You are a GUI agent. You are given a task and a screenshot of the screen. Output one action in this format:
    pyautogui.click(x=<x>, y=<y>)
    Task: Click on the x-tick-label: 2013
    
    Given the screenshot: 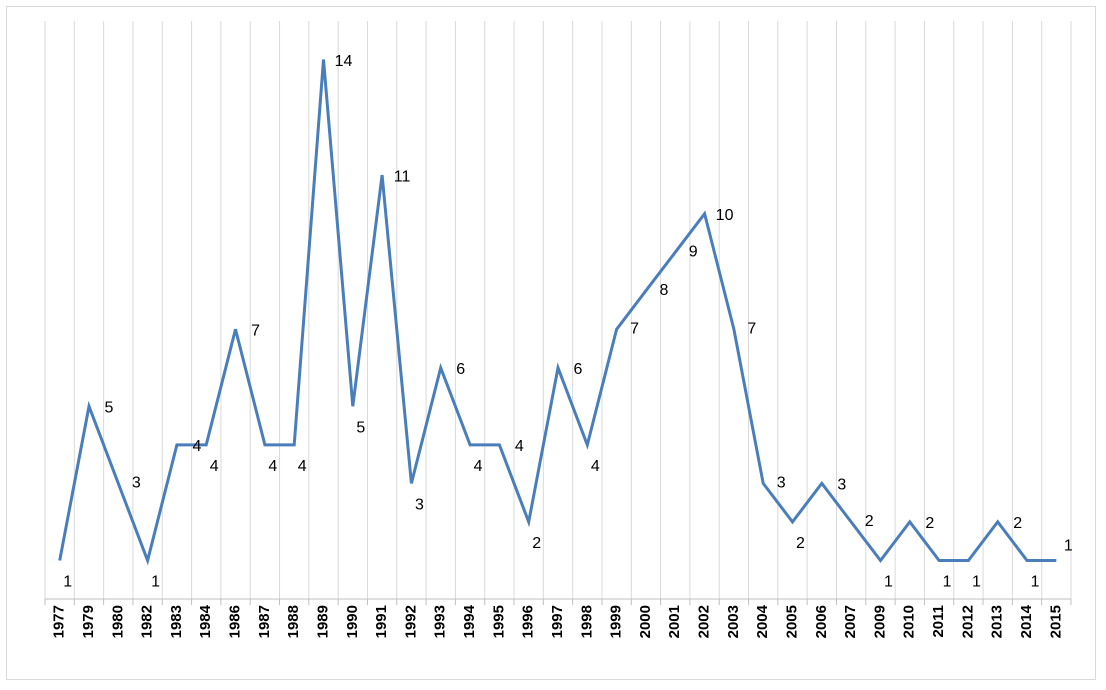 What is the action you would take?
    pyautogui.click(x=997, y=621)
    